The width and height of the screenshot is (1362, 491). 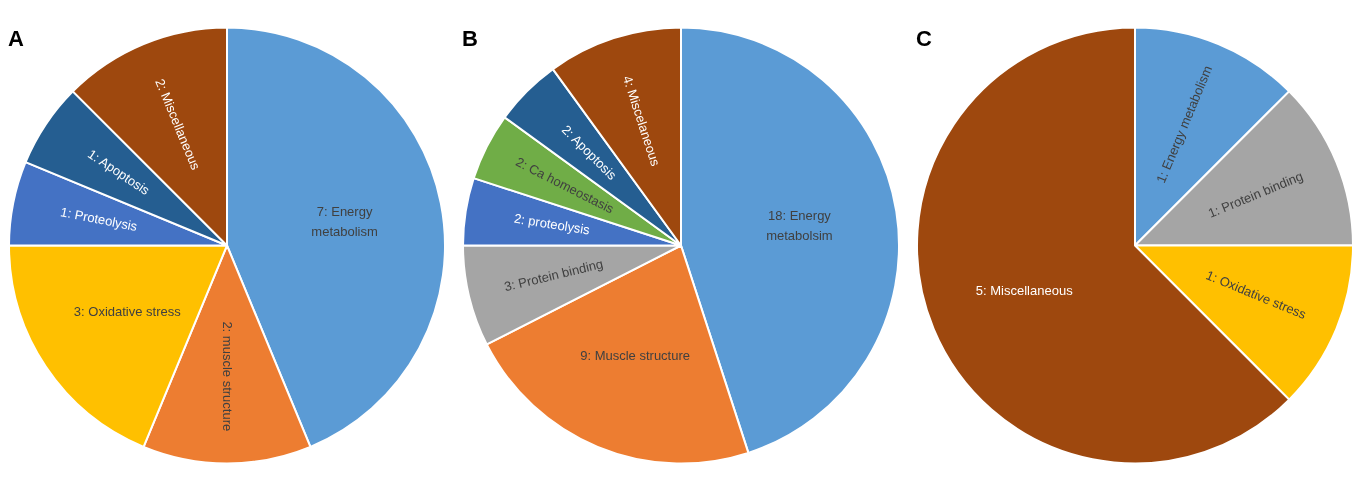 What do you see at coordinates (924, 39) in the screenshot?
I see `chart-title: C` at bounding box center [924, 39].